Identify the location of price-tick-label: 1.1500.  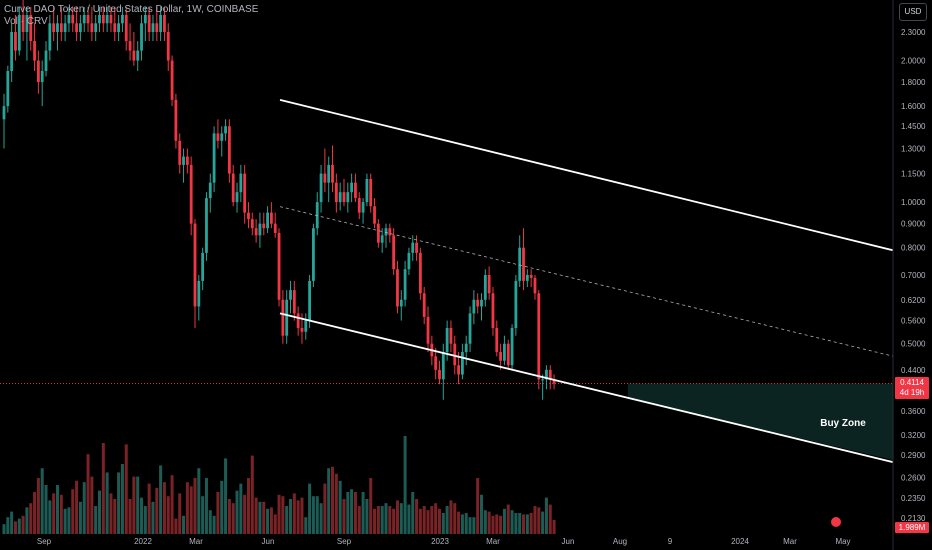
(913, 174).